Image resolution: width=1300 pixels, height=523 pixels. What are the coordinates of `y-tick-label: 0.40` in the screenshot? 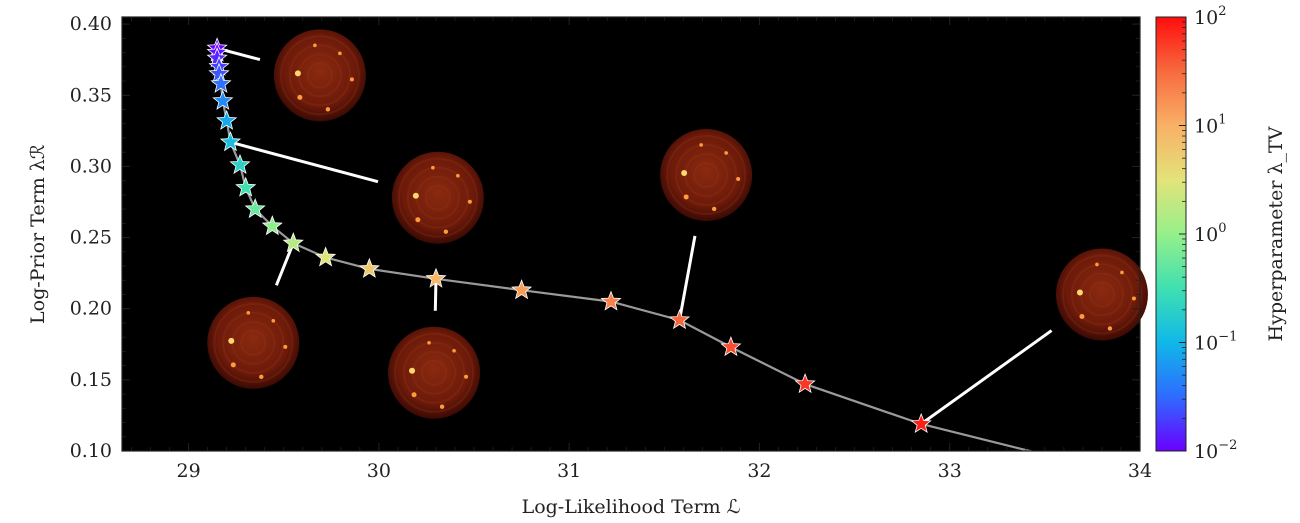 It's located at (91, 24).